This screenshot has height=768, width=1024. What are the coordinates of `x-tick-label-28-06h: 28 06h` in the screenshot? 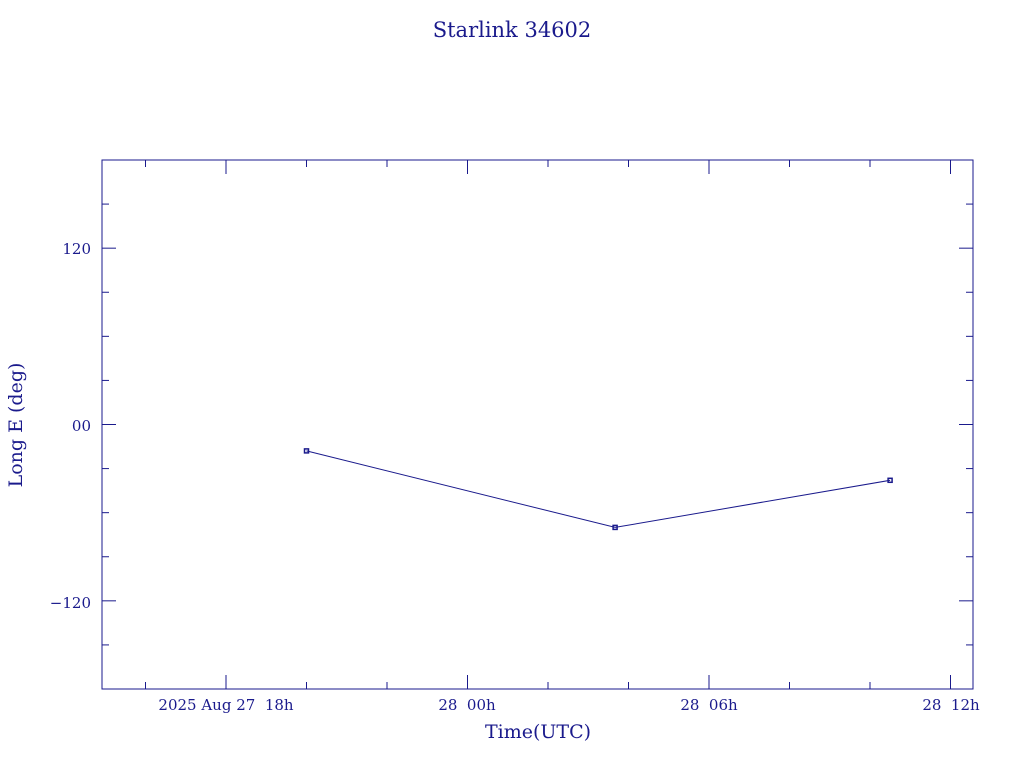 It's located at (709, 705).